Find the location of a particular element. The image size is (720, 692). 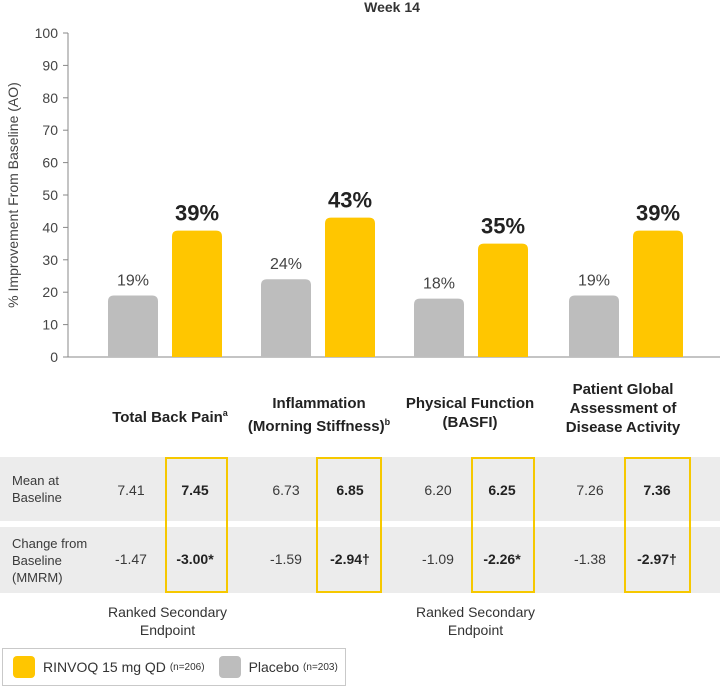

cell-rinvoq-change-4: -2.97† is located at coordinates (657, 559).